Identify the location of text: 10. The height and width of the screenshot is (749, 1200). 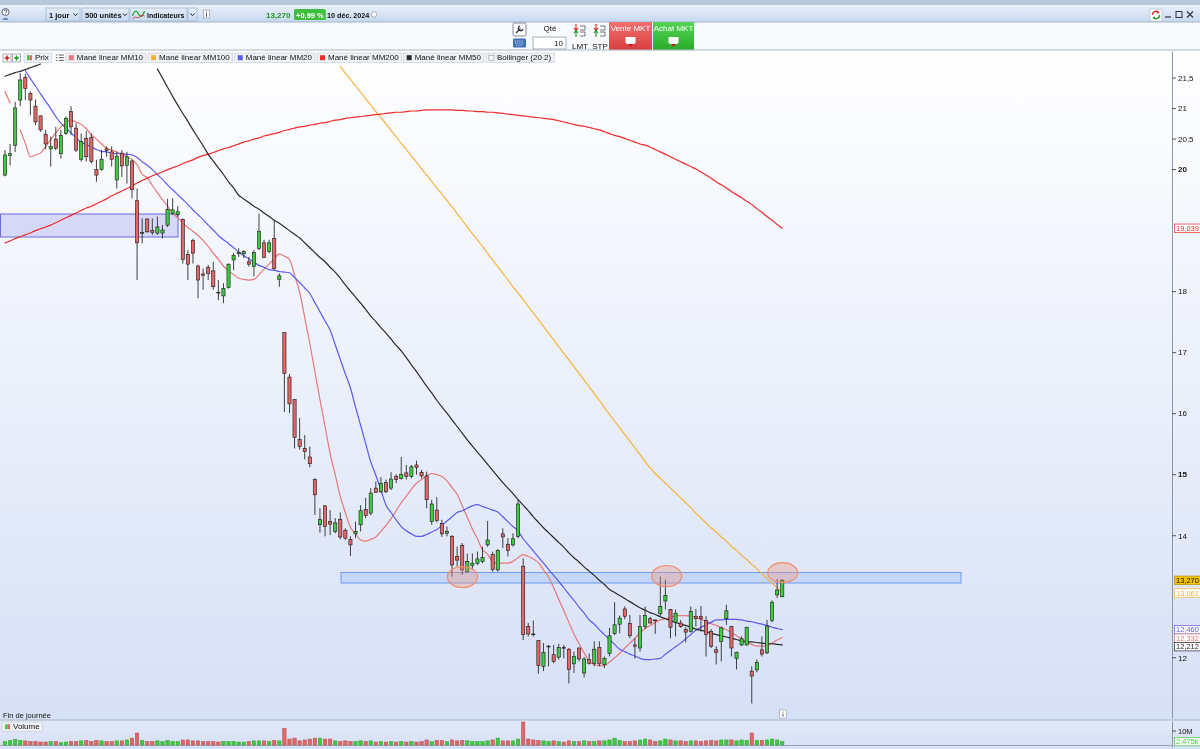
(559, 43).